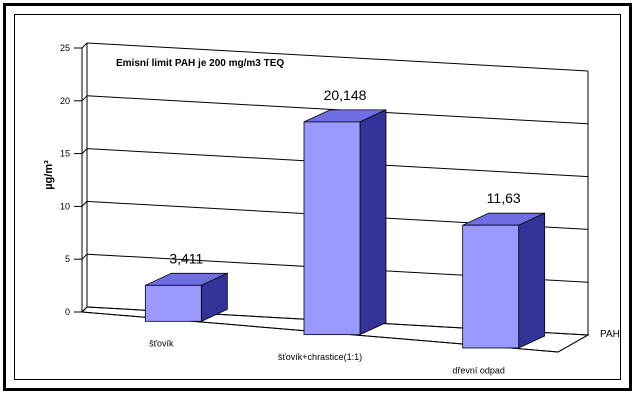  Describe the element at coordinates (573, 343) in the screenshot. I see `depth-axis-line` at that location.